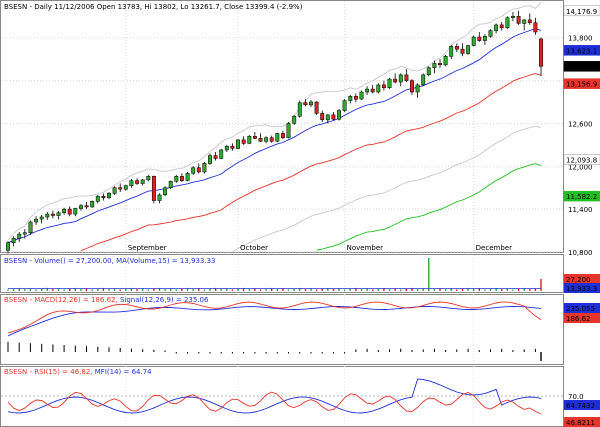  What do you see at coordinates (580, 253) in the screenshot?
I see `price-tick-label: 10,800` at bounding box center [580, 253].